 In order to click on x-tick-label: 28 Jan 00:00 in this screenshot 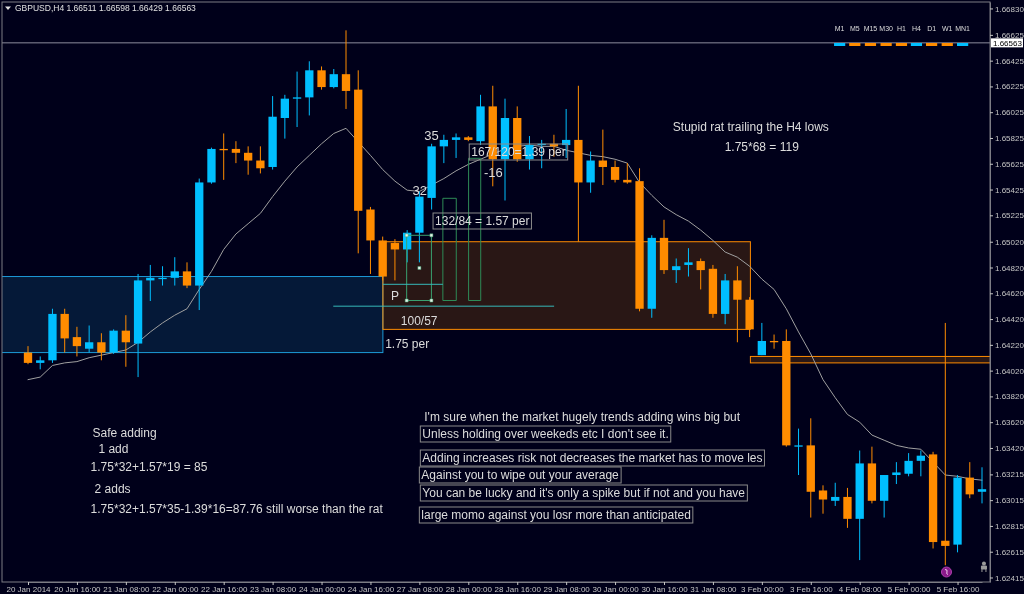, I will do `click(469, 589)`.